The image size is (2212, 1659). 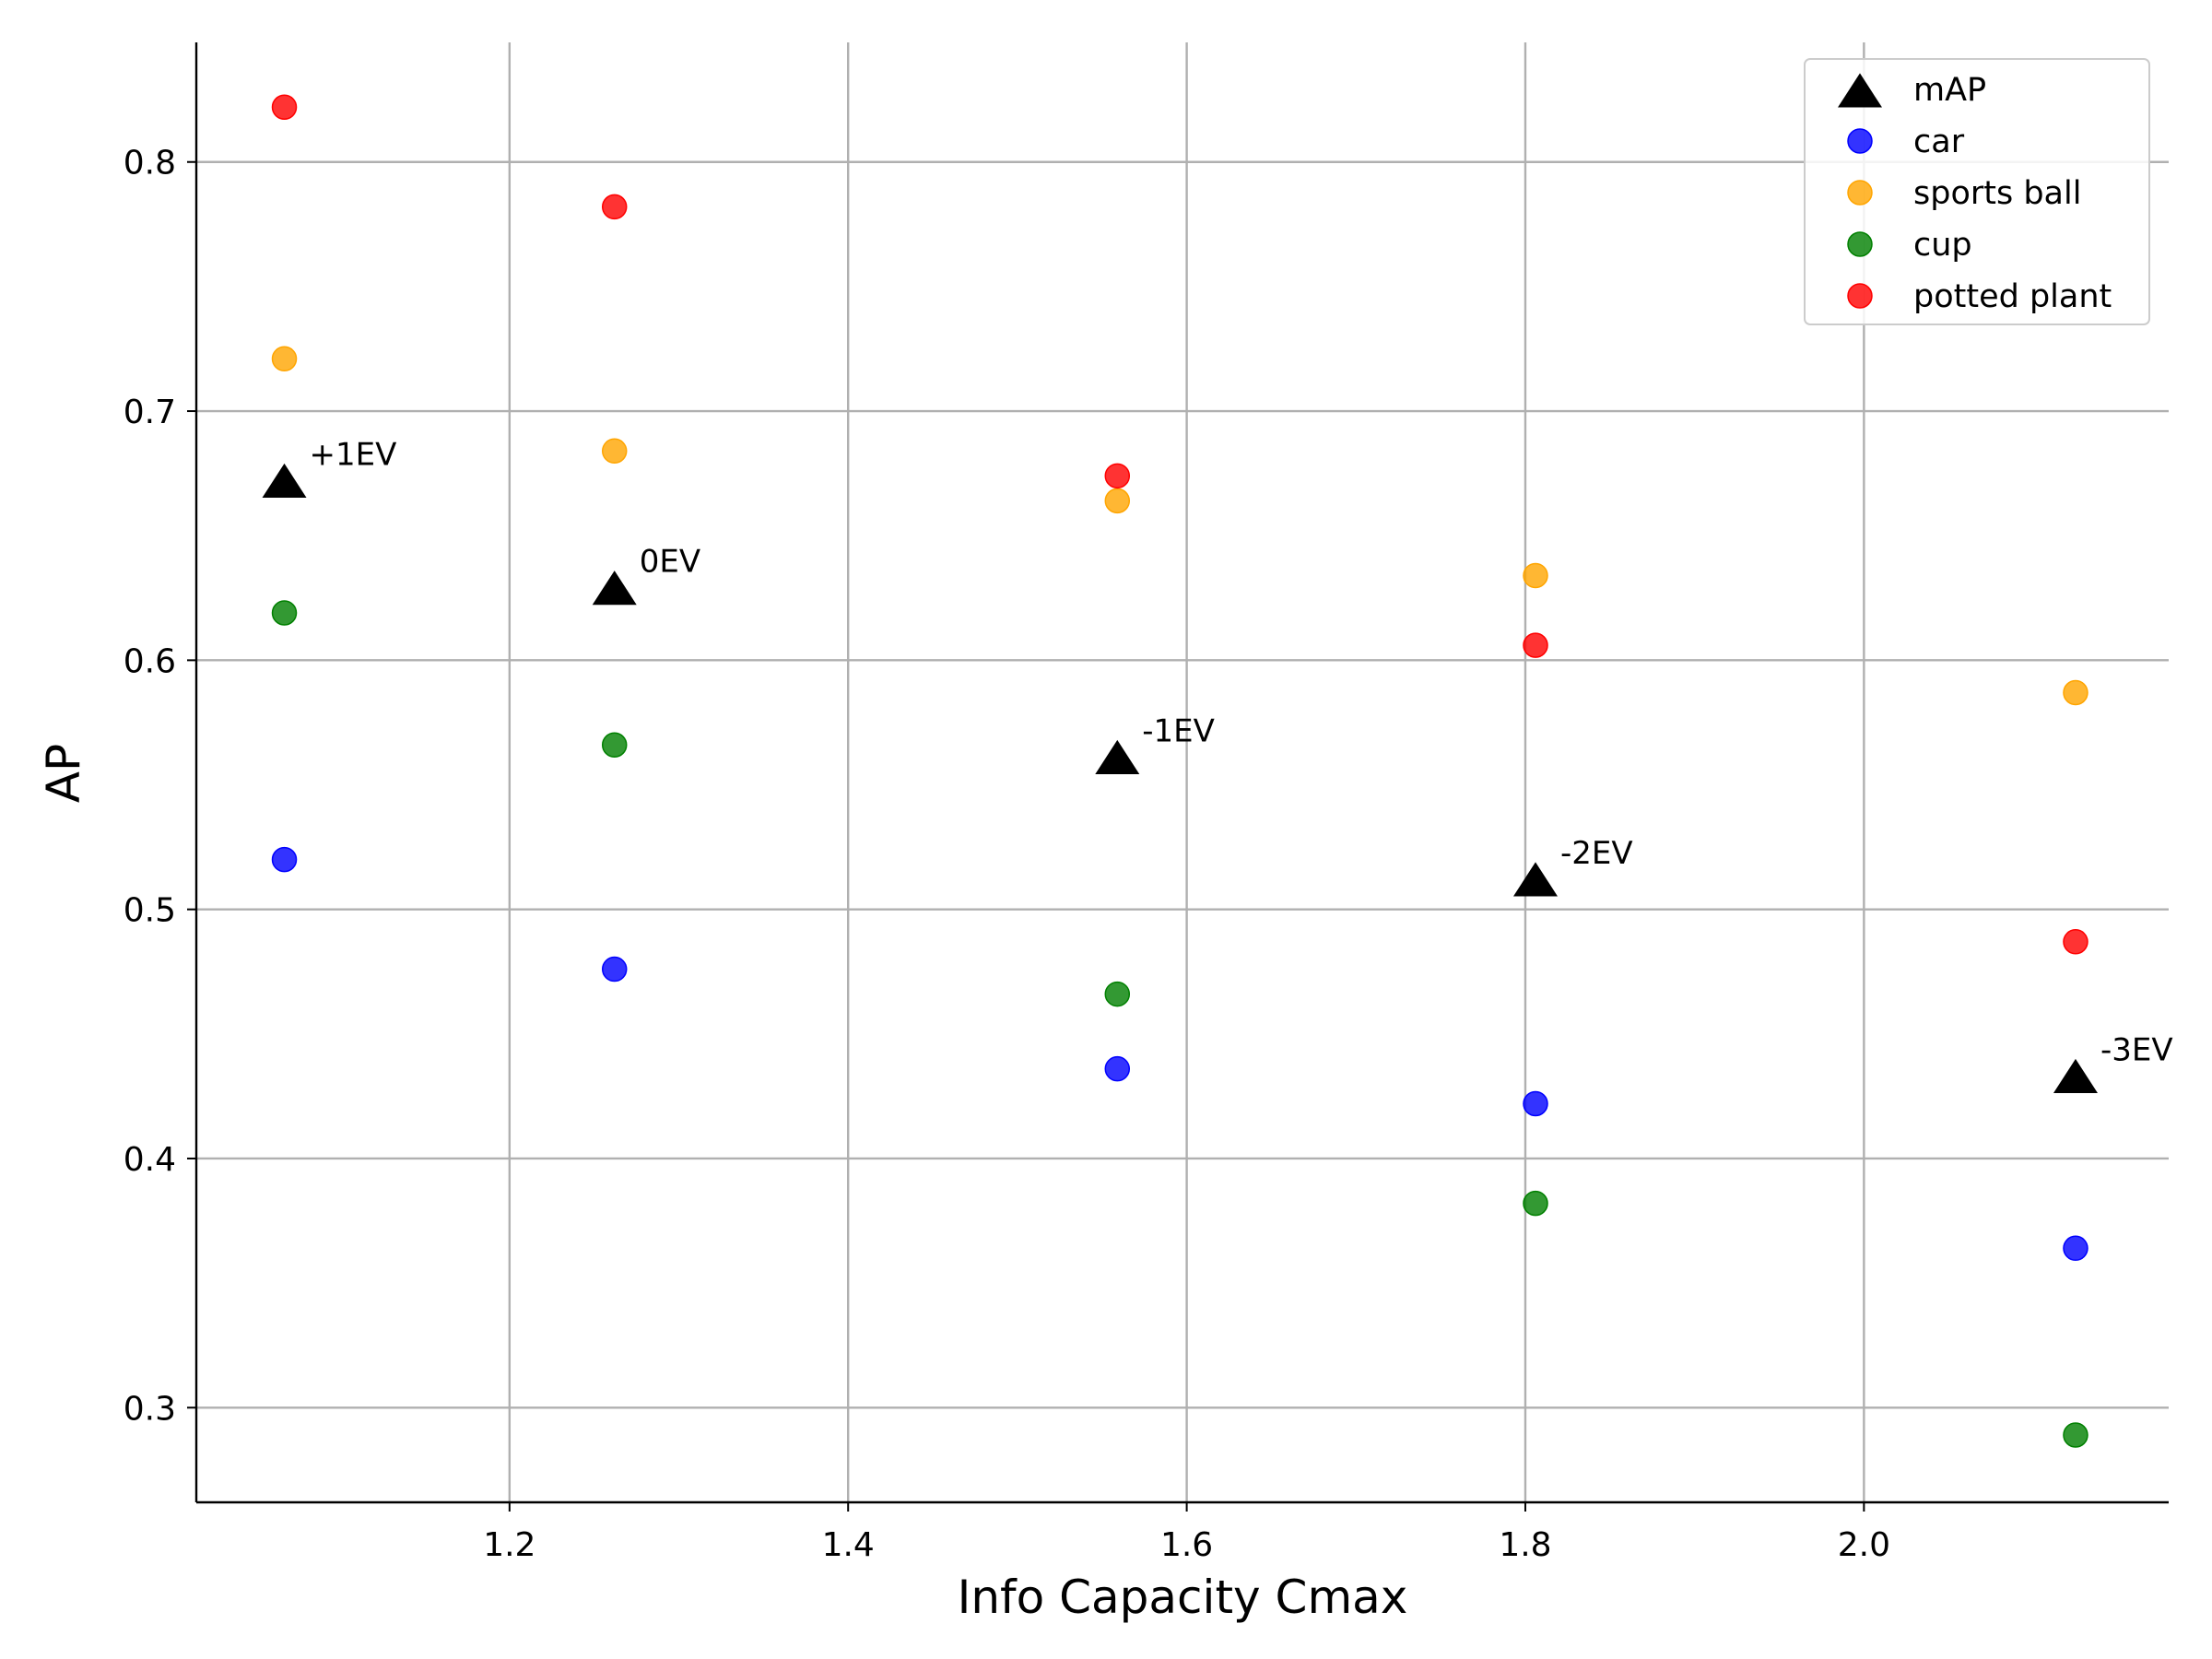 What do you see at coordinates (1860, 296) in the screenshot?
I see `legend-marker-potted-plant` at bounding box center [1860, 296].